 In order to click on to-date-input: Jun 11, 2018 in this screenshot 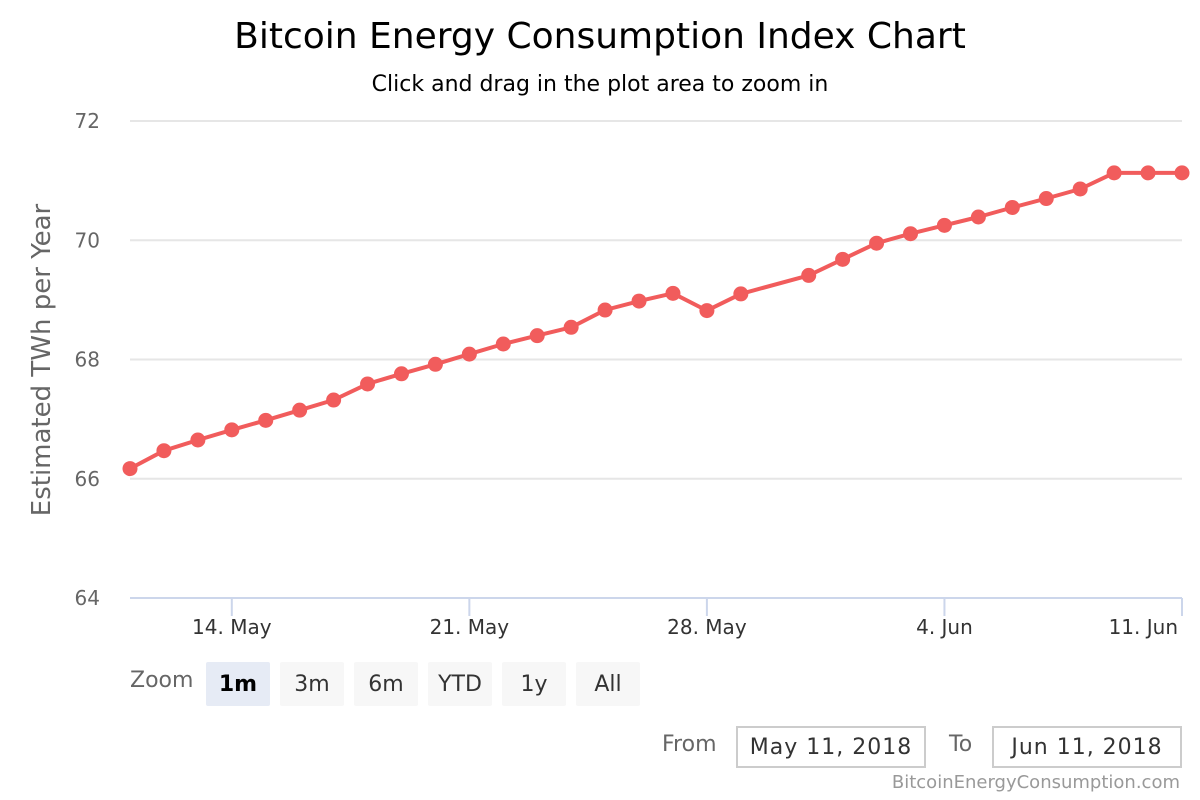, I will do `click(1087, 747)`.